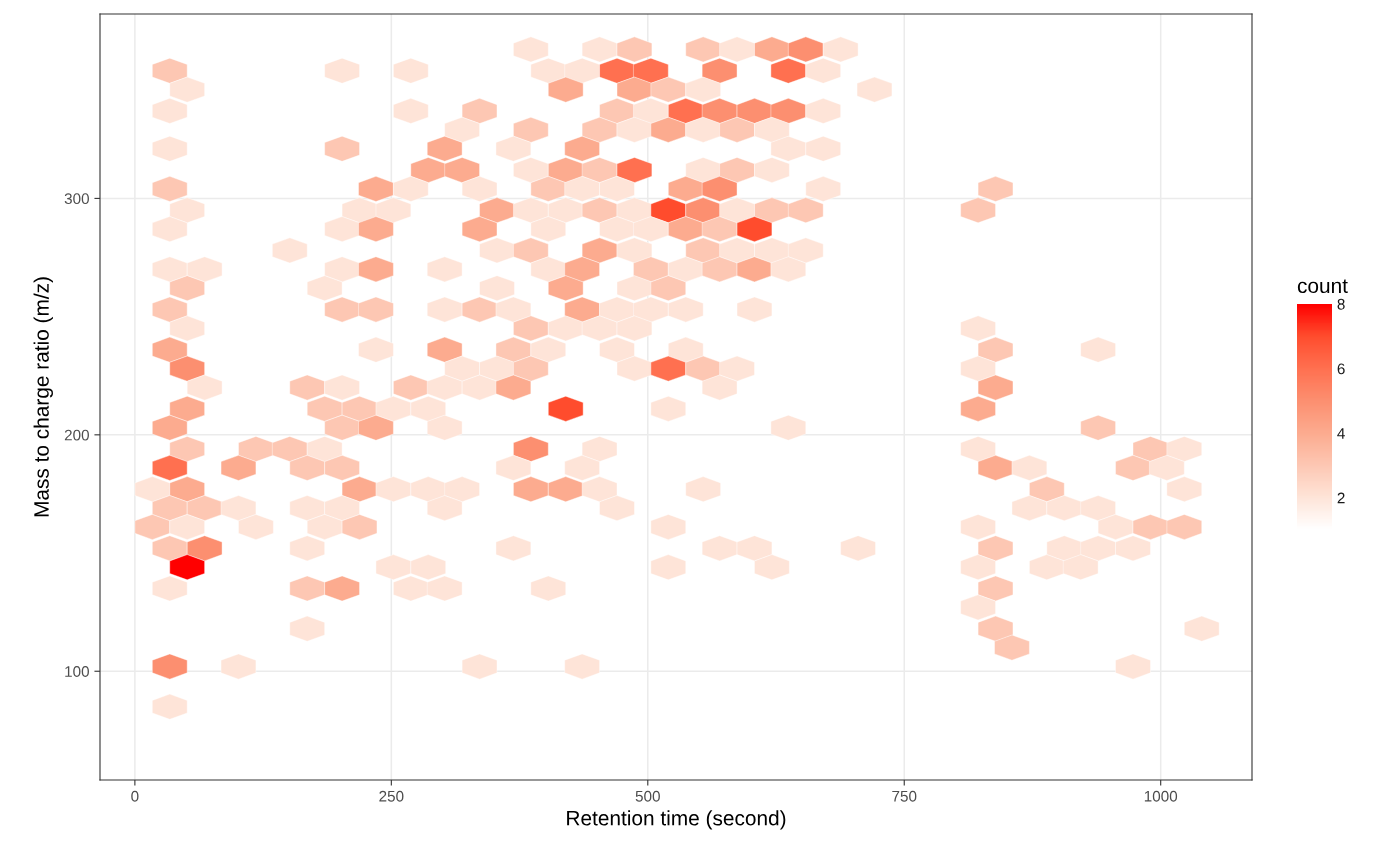 This screenshot has height=866, width=1400. I want to click on y-axis-title: Mass to charge ratio (m/z), so click(43, 397).